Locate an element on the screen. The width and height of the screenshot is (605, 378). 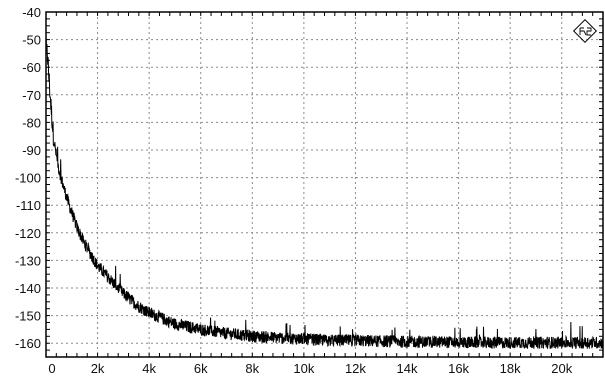
x-tick-label: 10k is located at coordinates (303, 368).